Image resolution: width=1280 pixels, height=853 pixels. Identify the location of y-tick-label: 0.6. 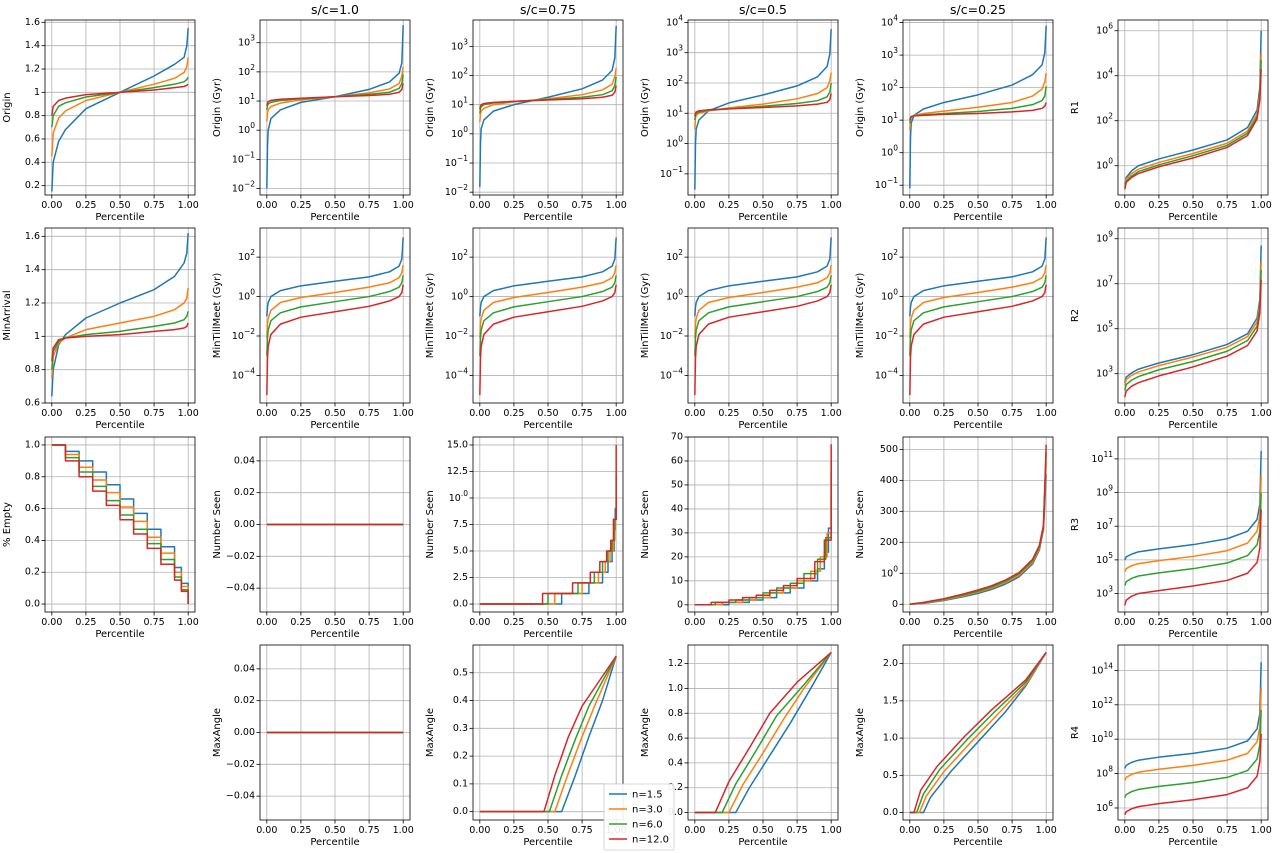
(675, 738).